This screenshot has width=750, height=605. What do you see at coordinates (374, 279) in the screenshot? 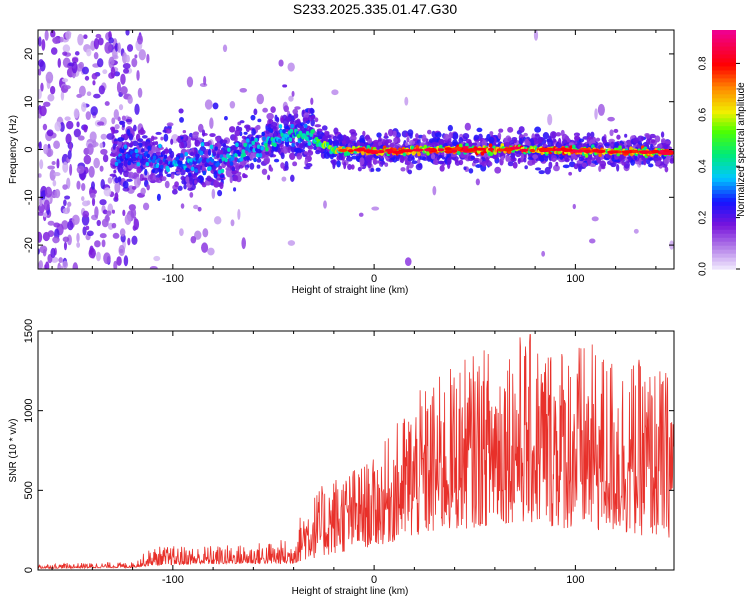
I see `spectrogram-xtick-label: 0` at bounding box center [374, 279].